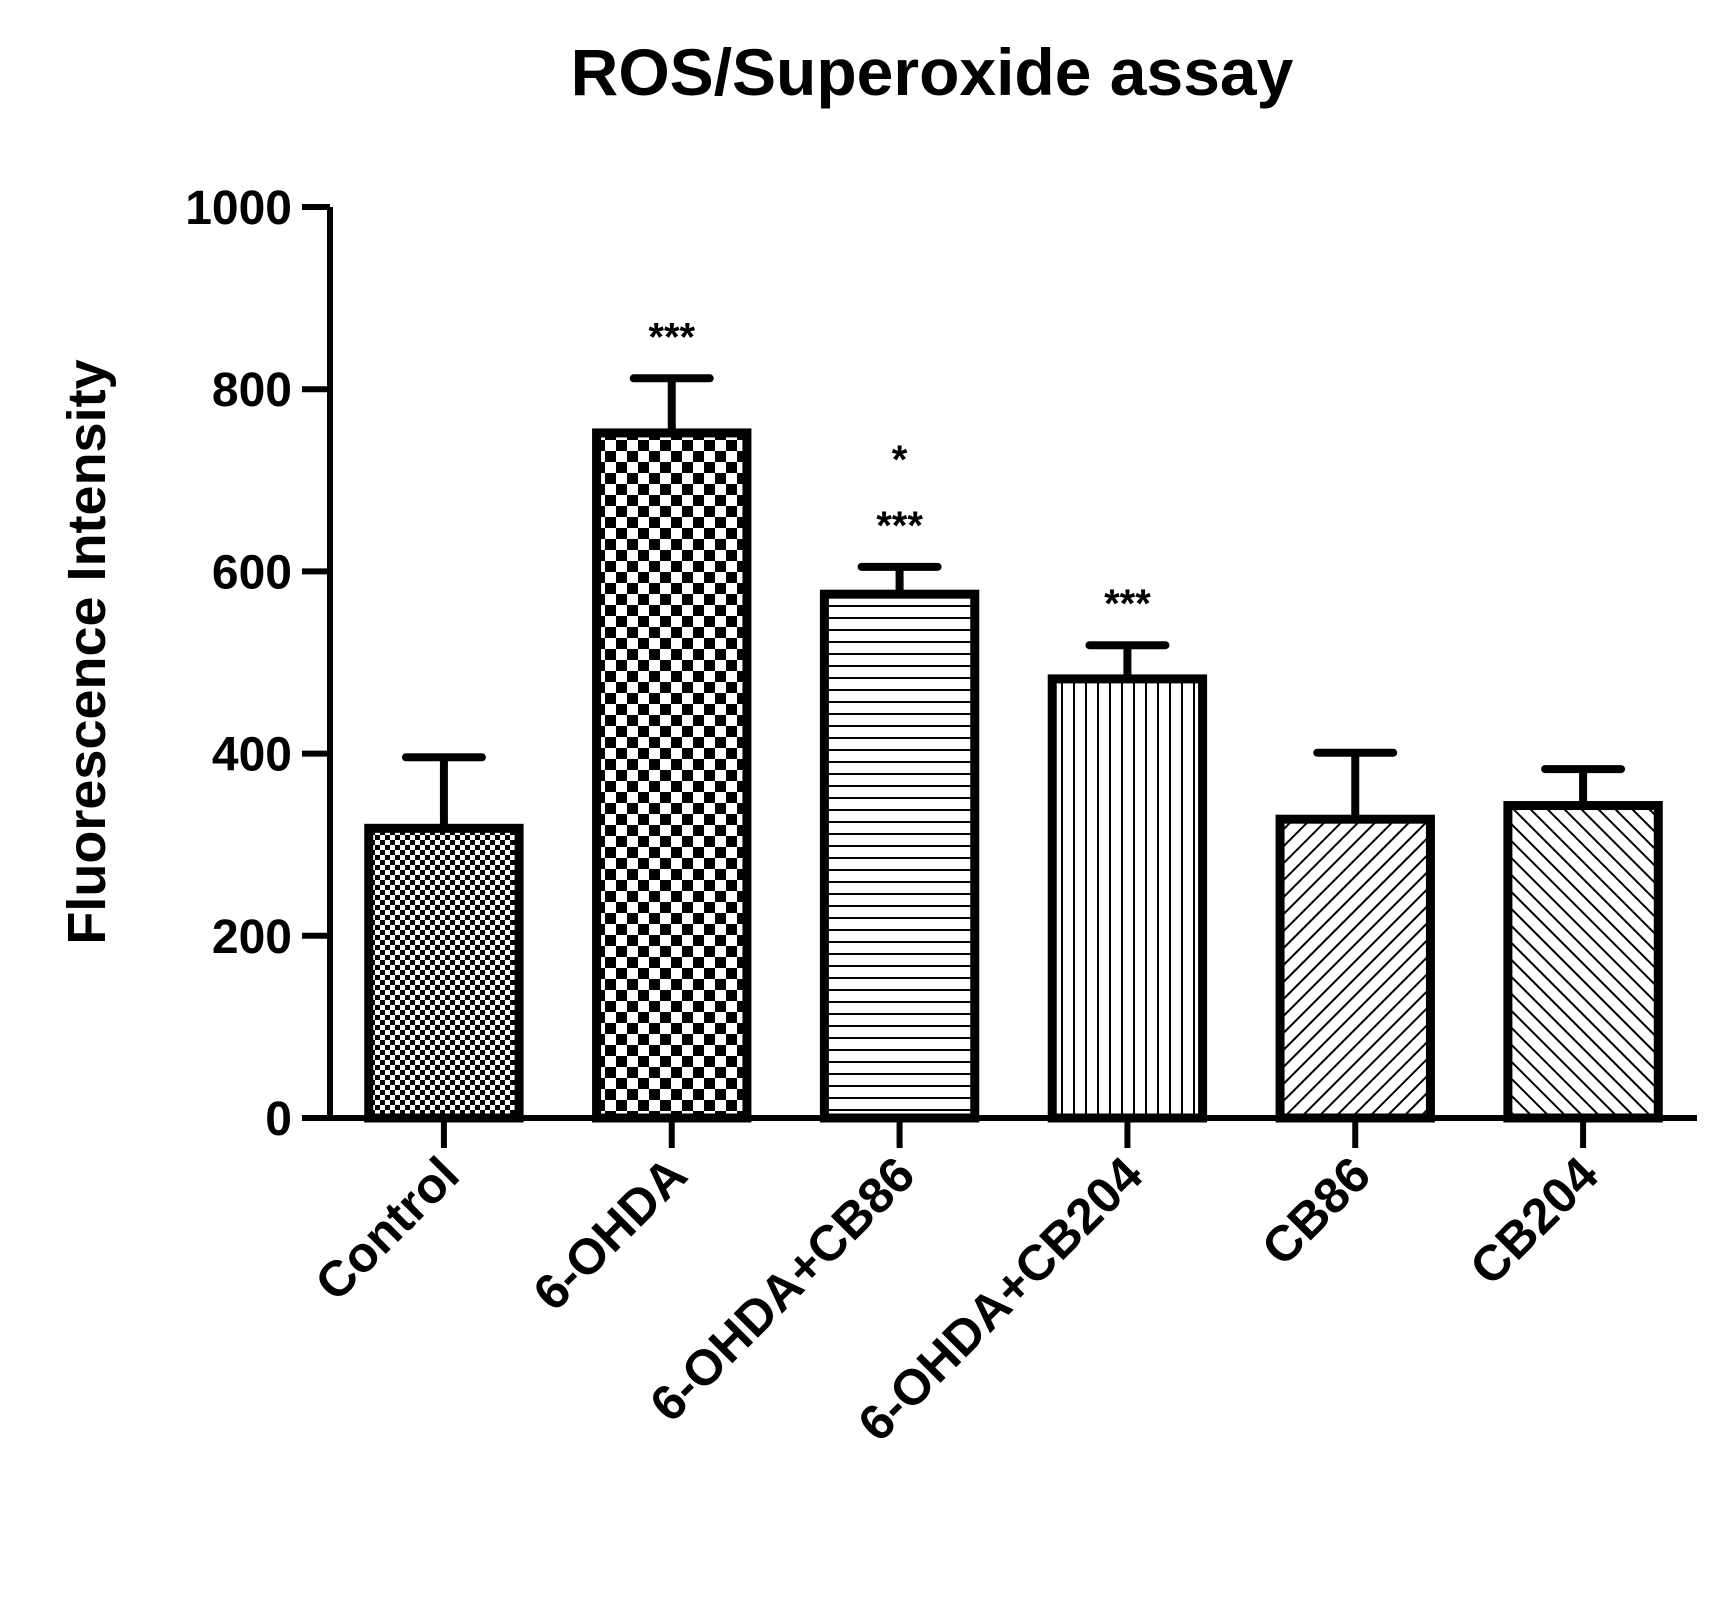  Describe the element at coordinates (87, 651) in the screenshot. I see `y-axis-label: Fluorescence Intensity` at that location.